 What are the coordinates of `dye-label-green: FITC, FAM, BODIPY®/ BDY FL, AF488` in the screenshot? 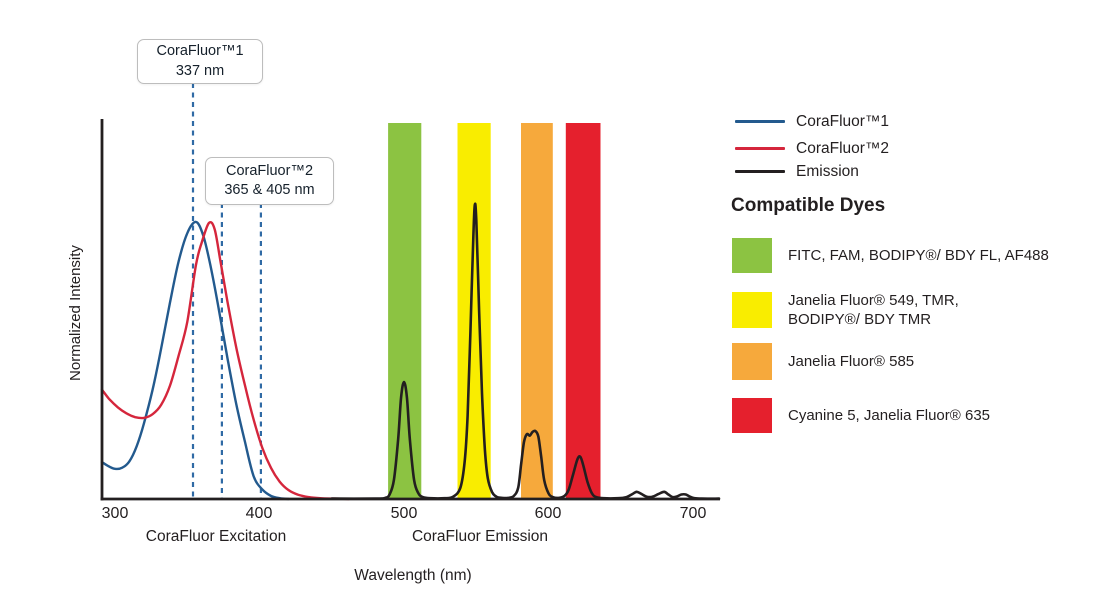 It's located at (918, 255).